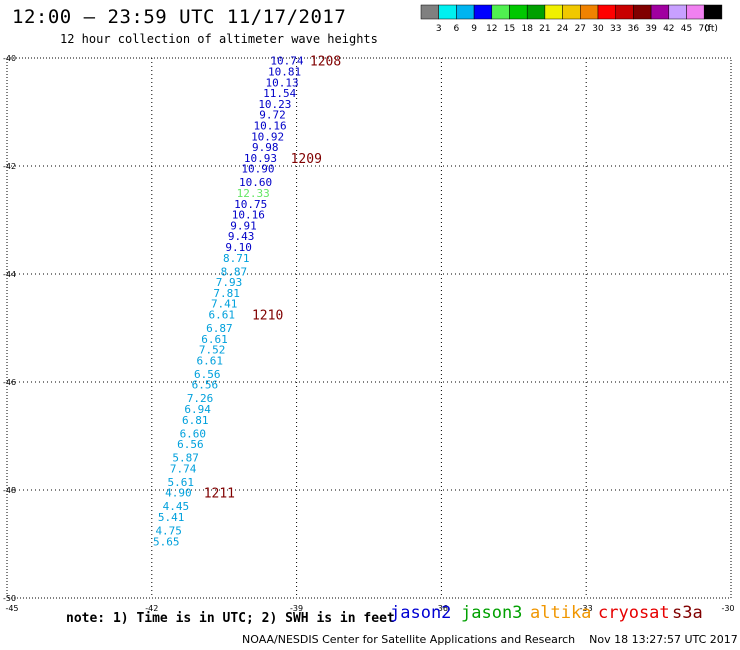 The height and width of the screenshot is (650, 740). I want to click on wave-height-label: 5.41, so click(171, 517).